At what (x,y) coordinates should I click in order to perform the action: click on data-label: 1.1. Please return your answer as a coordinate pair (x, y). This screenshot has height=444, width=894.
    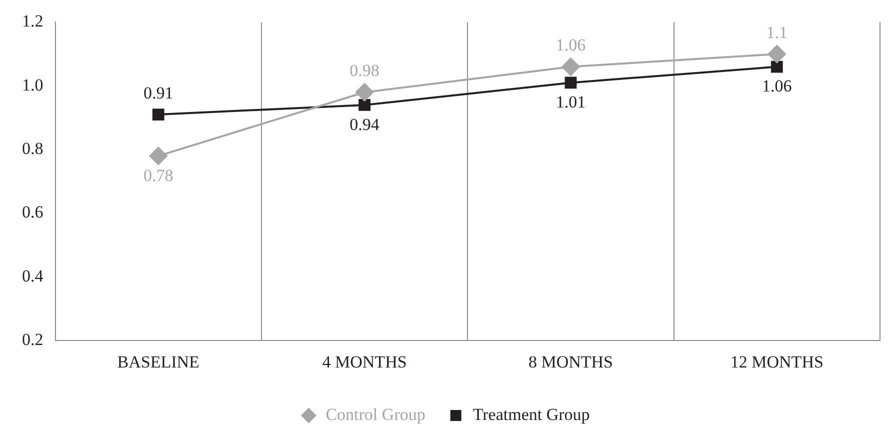
    Looking at the image, I should click on (777, 32).